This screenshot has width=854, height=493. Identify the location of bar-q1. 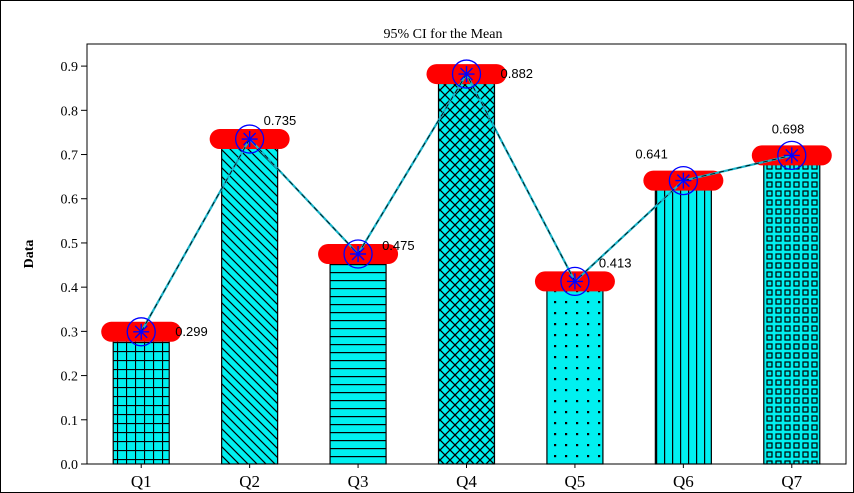
(141, 402).